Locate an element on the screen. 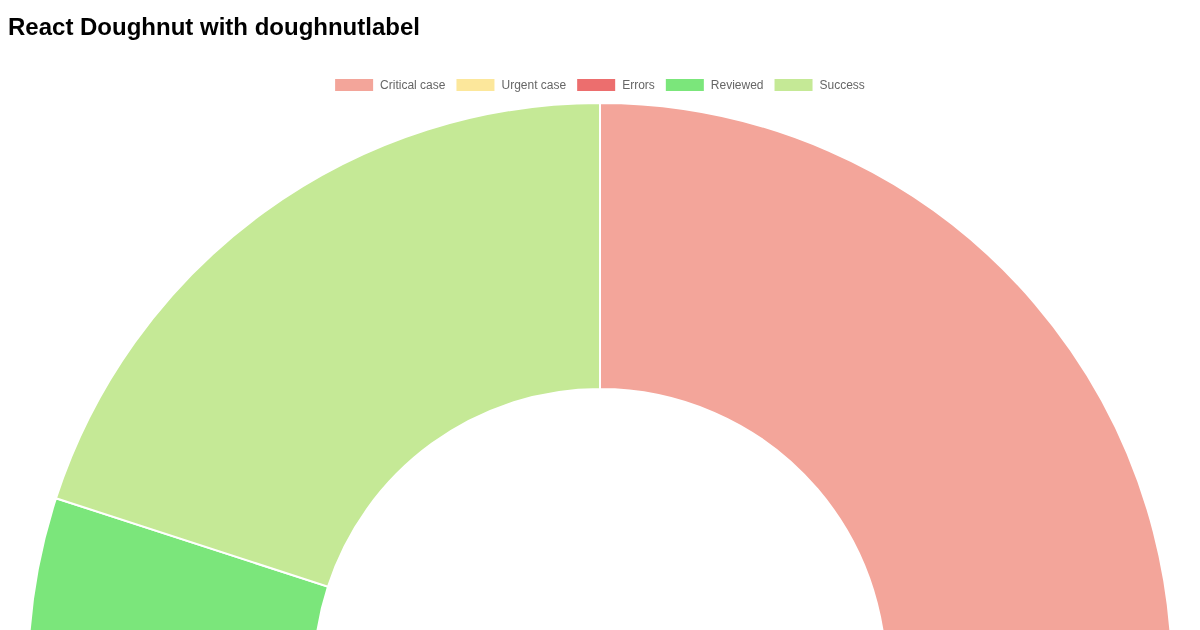  legend-label: Critical case is located at coordinates (413, 85).